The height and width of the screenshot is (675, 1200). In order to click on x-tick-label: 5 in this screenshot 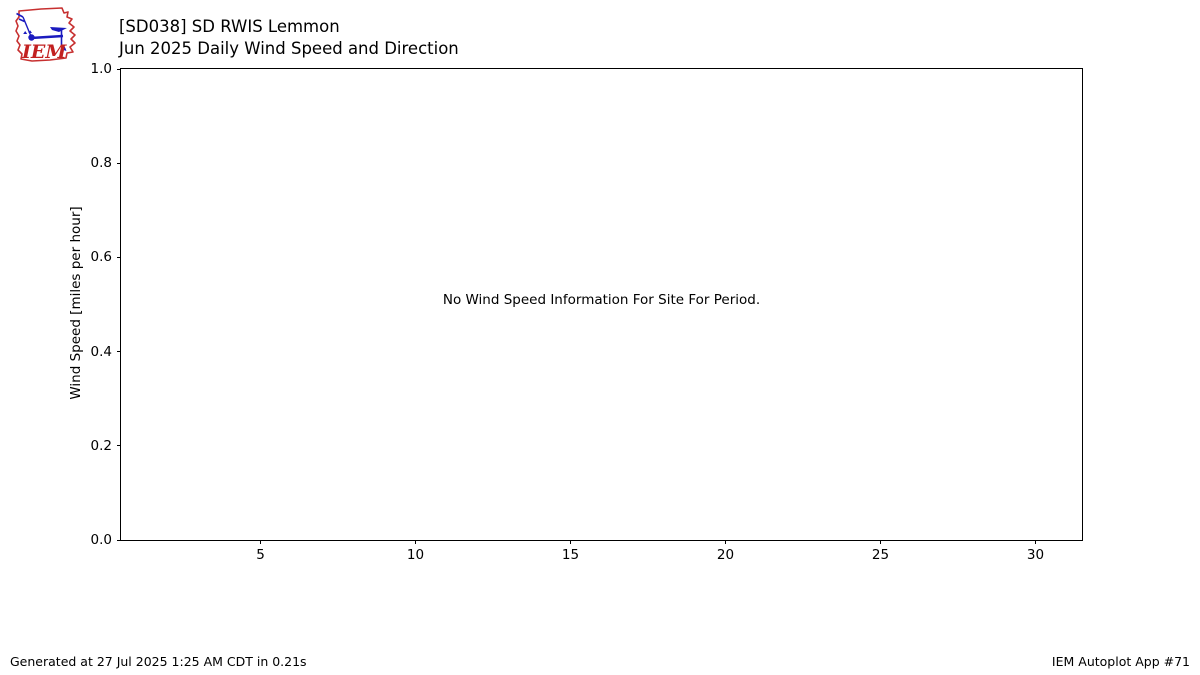, I will do `click(260, 555)`.